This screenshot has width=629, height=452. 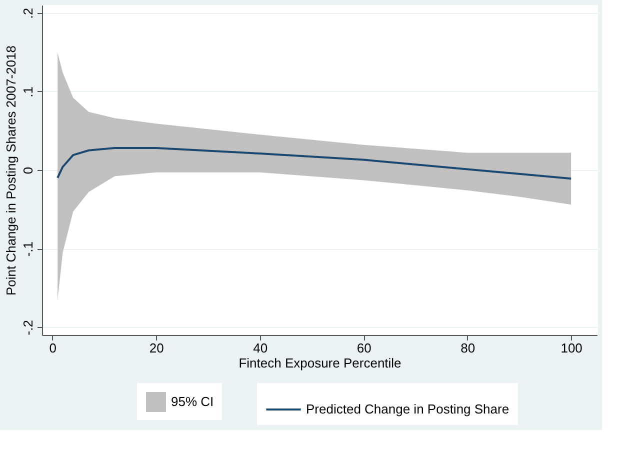 I want to click on x-tick-label: 40, so click(x=260, y=348).